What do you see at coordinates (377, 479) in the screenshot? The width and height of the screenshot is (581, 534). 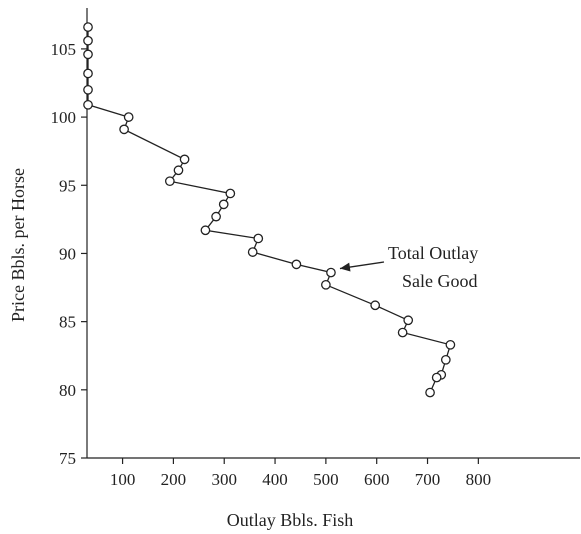 I see `x-tick-label: 600` at bounding box center [377, 479].